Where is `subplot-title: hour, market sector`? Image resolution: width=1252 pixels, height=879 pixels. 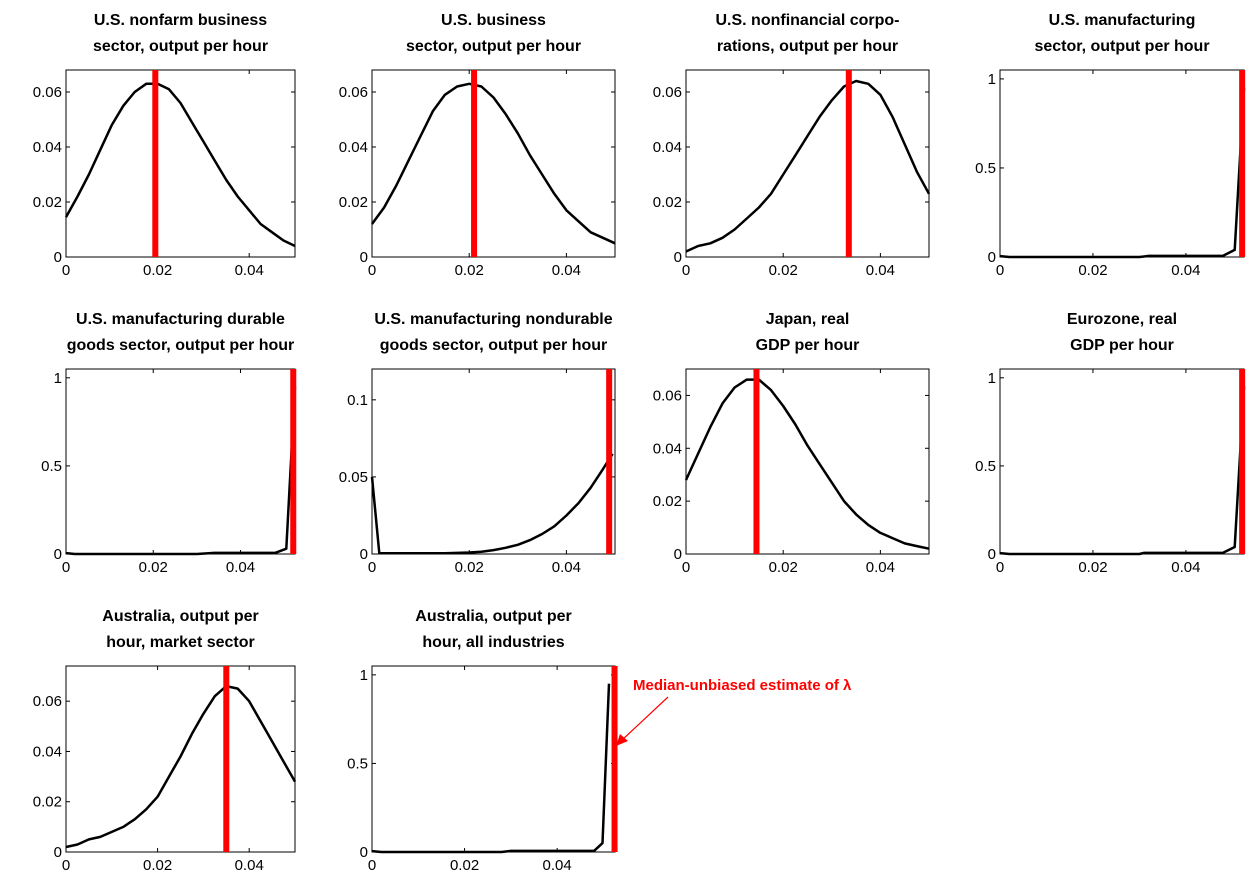
subplot-title: hour, market sector is located at coordinates (180, 642).